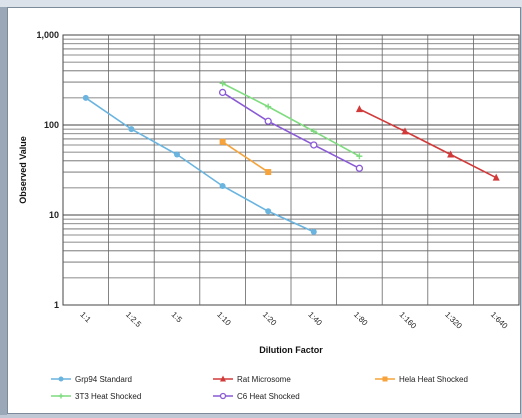 Image resolution: width=522 pixels, height=418 pixels. I want to click on window-top-border, so click(261, 3).